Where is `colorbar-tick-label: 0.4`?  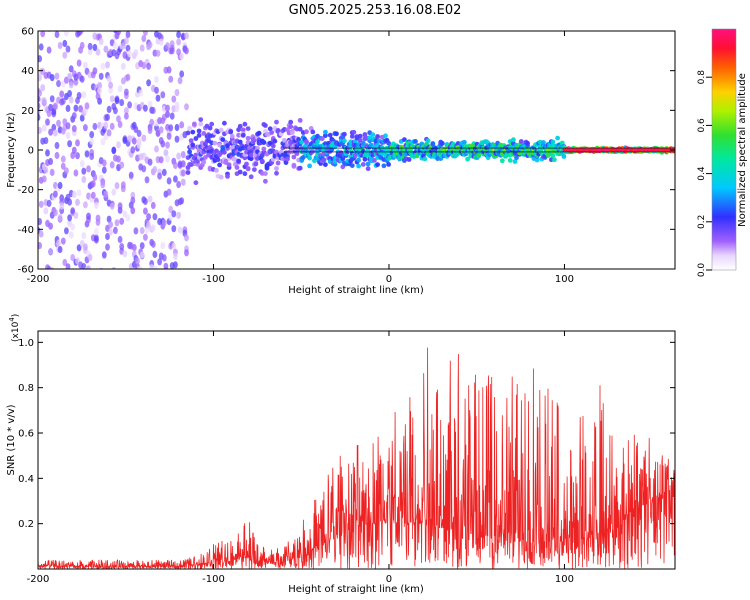
colorbar-tick-label: 0.4 is located at coordinates (702, 173).